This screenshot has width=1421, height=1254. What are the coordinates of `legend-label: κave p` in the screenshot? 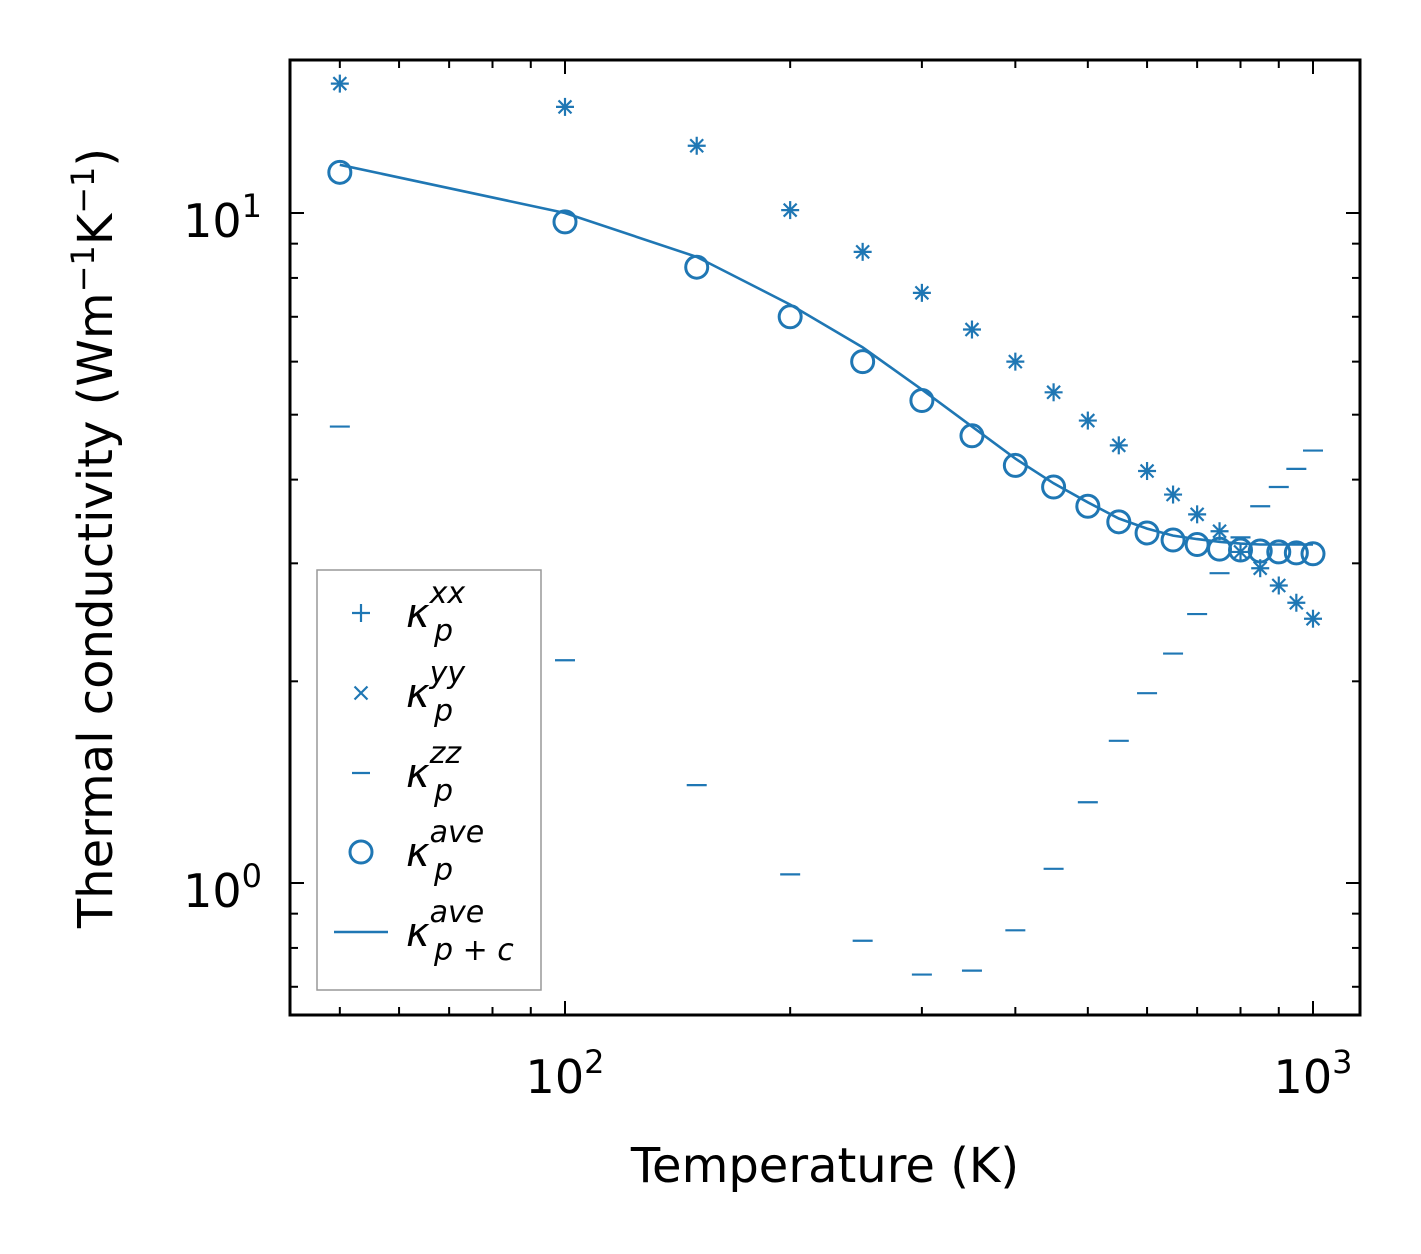 It's located at (445, 851).